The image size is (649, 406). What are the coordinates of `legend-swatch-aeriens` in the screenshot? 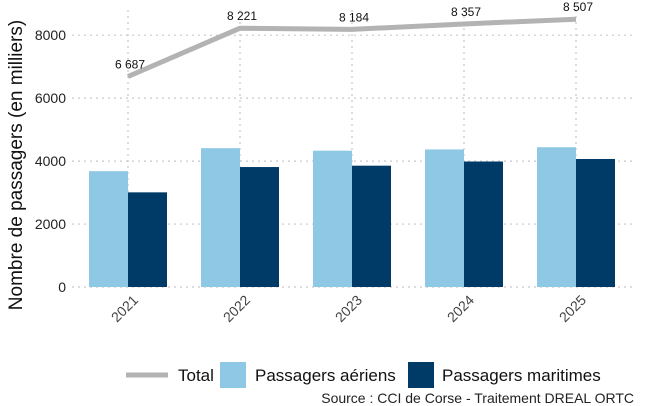 It's located at (233, 375).